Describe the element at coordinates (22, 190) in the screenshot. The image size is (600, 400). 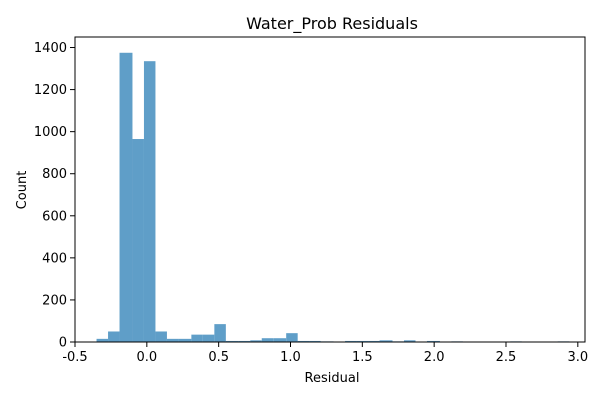
I see `y-axis-label: Count` at that location.